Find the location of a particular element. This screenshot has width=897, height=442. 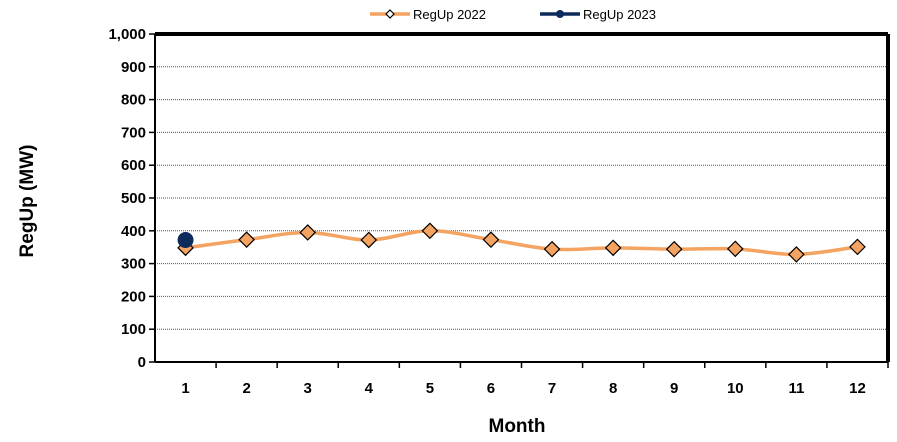

y-axis-ticks: 0 100 200 300 400 500 600 700 800 900 1,000 is located at coordinates (131, 198).